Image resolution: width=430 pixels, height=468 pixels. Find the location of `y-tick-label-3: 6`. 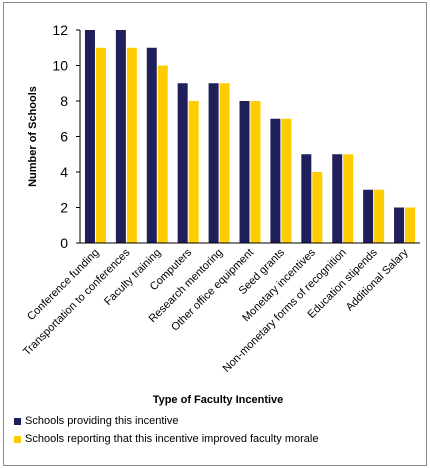

y-tick-label-3: 6 is located at coordinates (64, 137).